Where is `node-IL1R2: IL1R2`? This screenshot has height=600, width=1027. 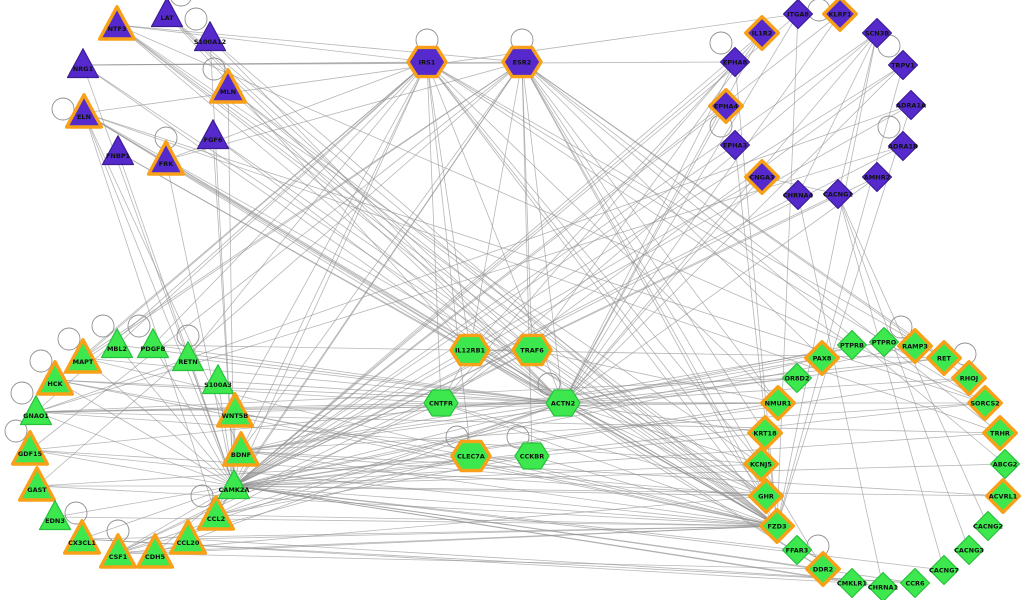 node-IL1R2: IL1R2 is located at coordinates (762, 33).